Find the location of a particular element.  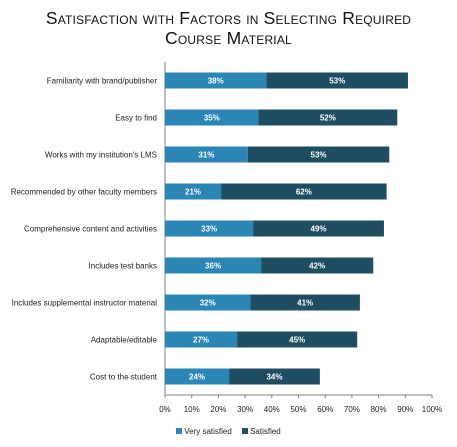

data-label: 42% is located at coordinates (317, 266).